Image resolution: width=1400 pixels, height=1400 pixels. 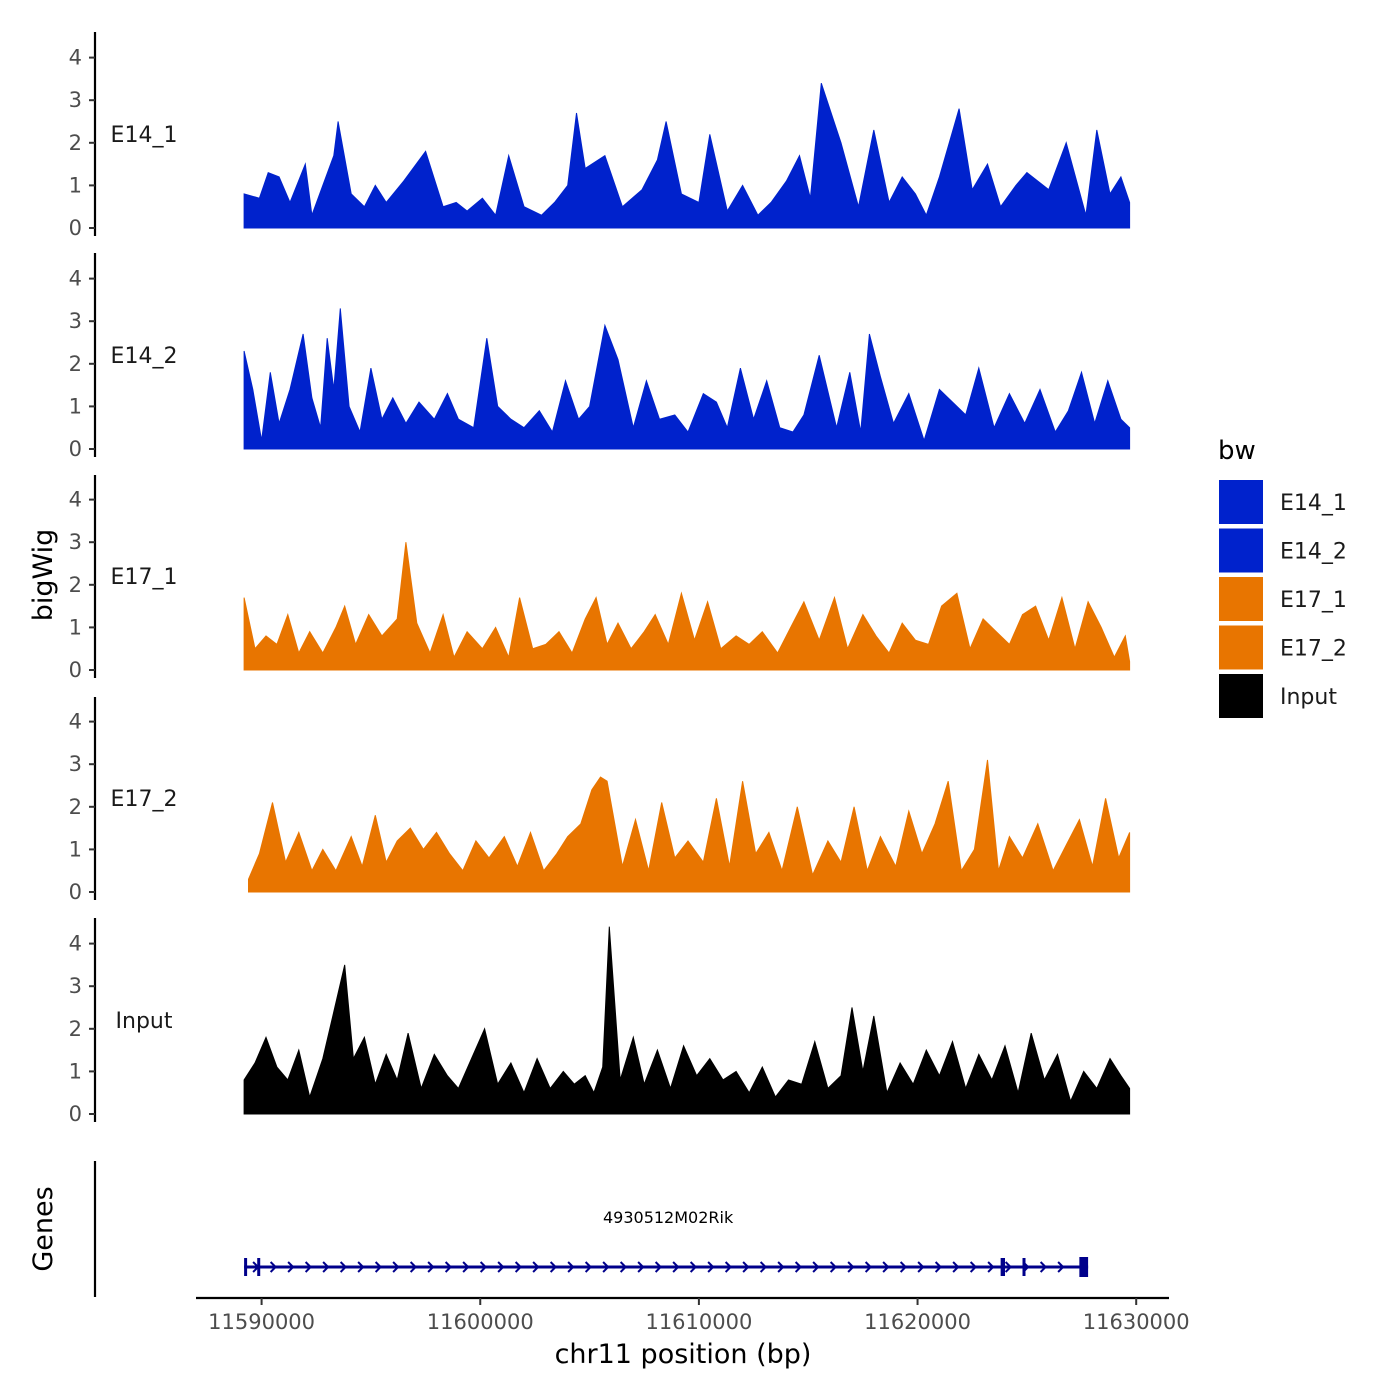 I want to click on x-tick-label: 11610000, so click(x=698, y=1322).